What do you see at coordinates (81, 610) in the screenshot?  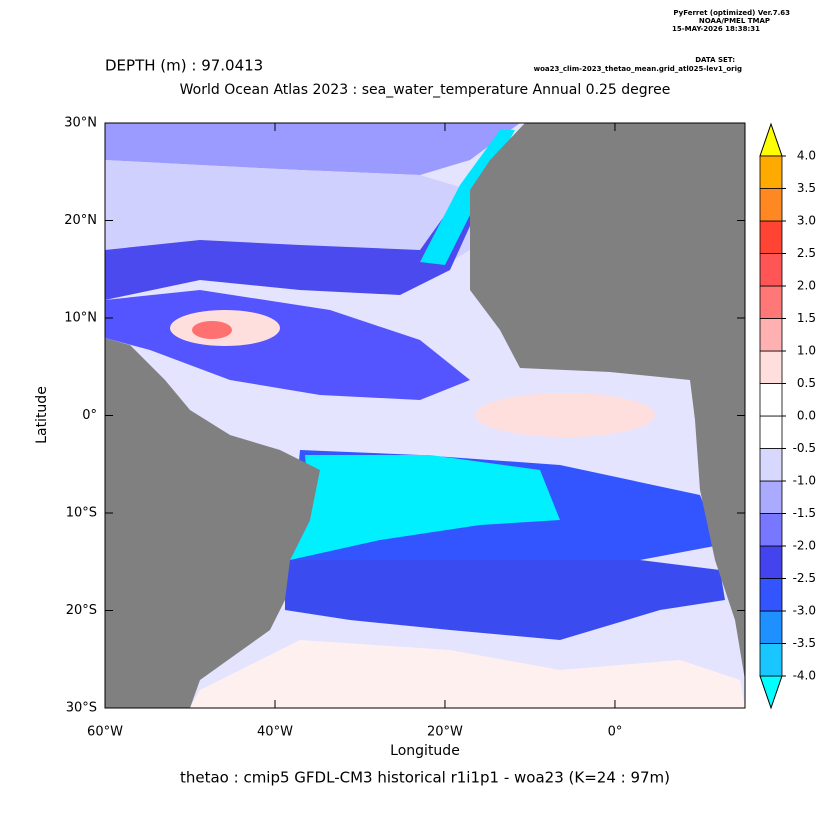 I see `y-tick-label: 20°S` at bounding box center [81, 610].